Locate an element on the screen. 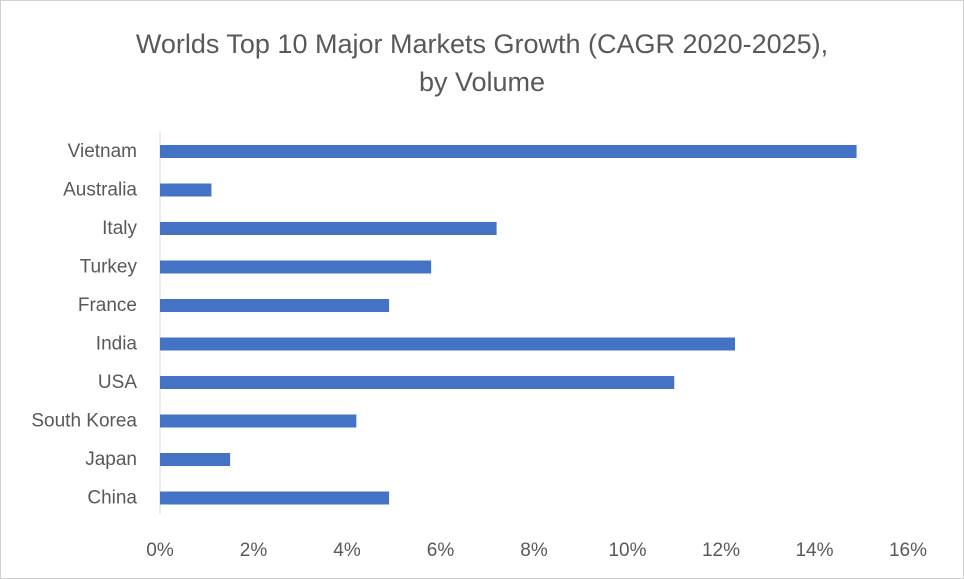 The width and height of the screenshot is (964, 579). x-tick-label: 14% is located at coordinates (814, 550).